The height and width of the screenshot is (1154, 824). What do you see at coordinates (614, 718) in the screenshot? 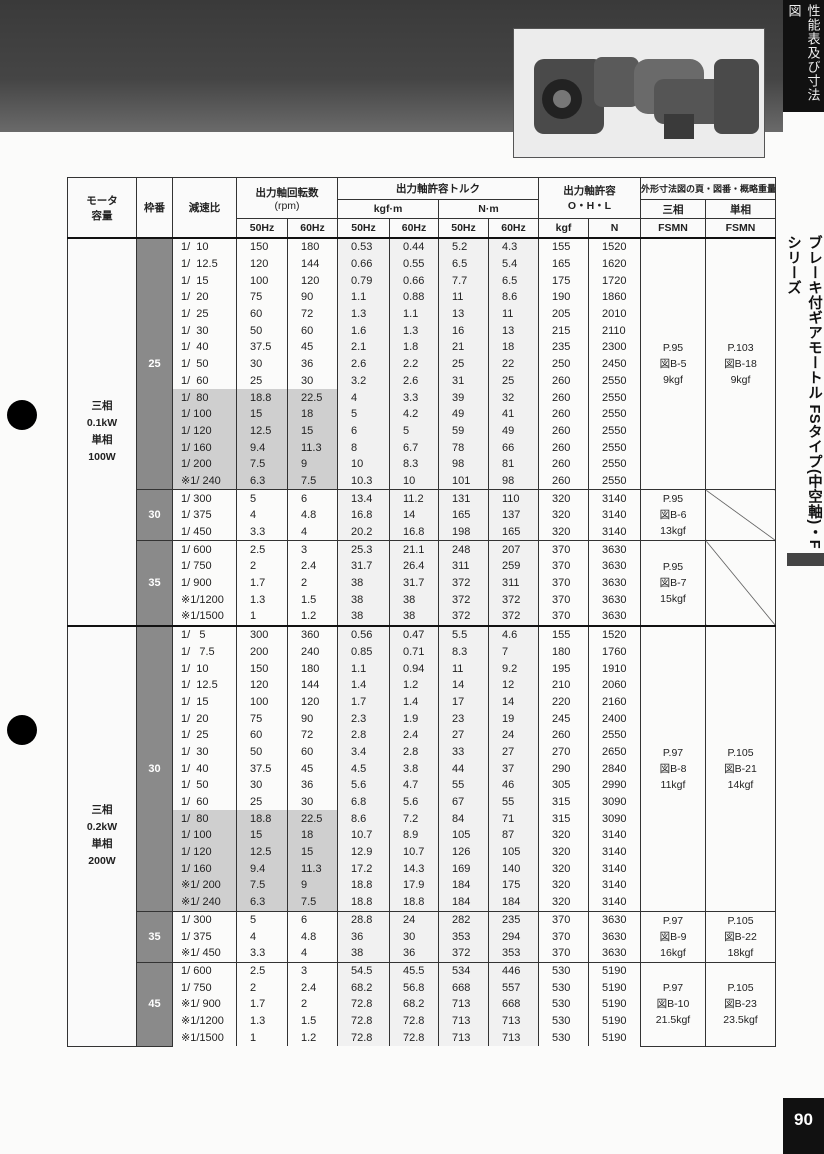
I see `ohl-n: 2400` at bounding box center [614, 718].